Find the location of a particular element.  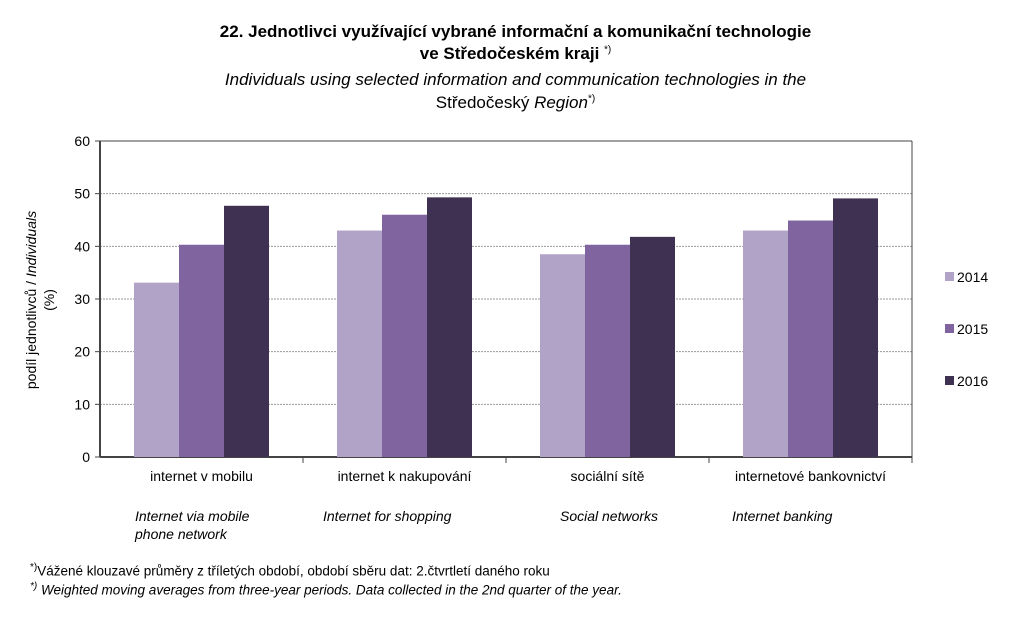

subtitle-marker: *) is located at coordinates (591, 99).